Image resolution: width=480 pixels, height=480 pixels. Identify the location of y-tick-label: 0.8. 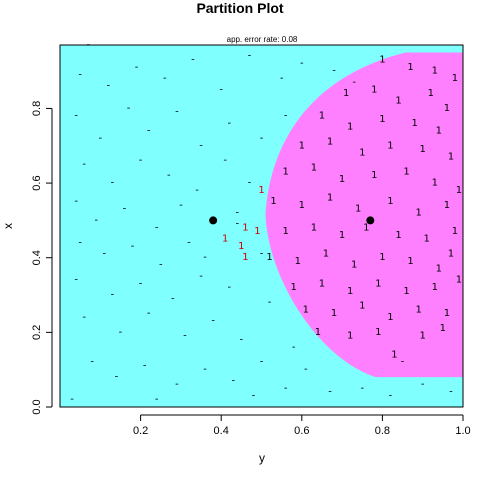
(37, 108).